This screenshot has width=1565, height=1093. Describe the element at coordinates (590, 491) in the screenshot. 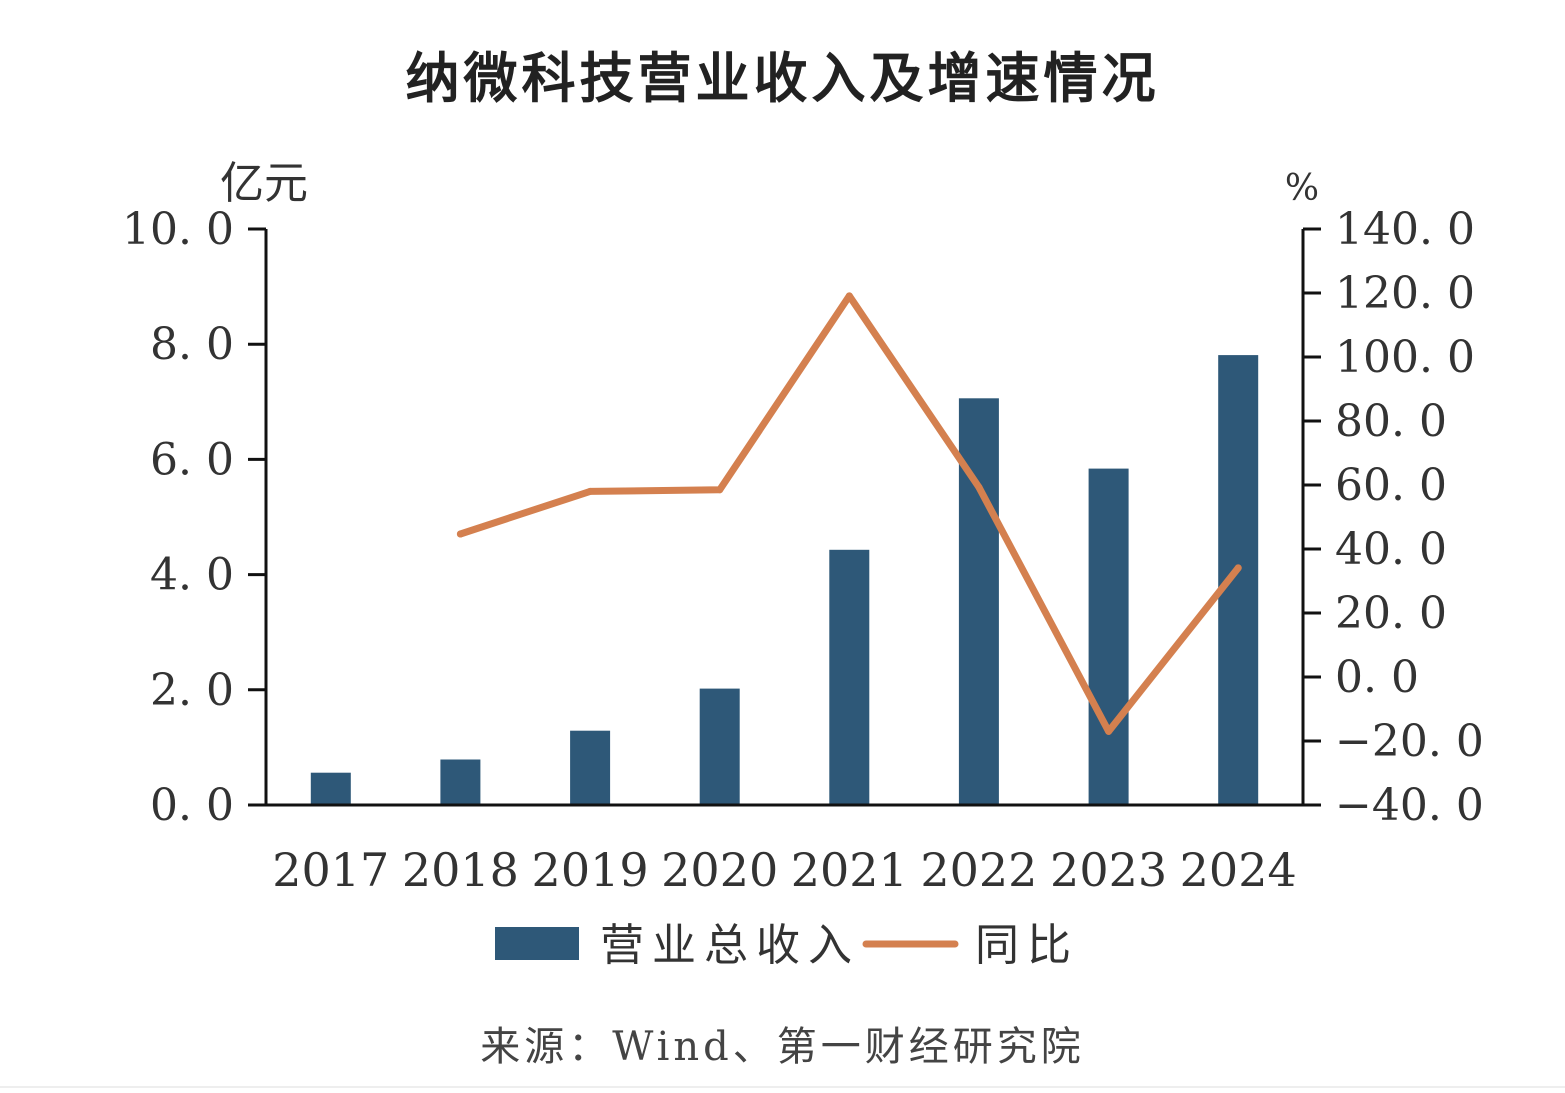

I see `growth-point-2019` at that location.